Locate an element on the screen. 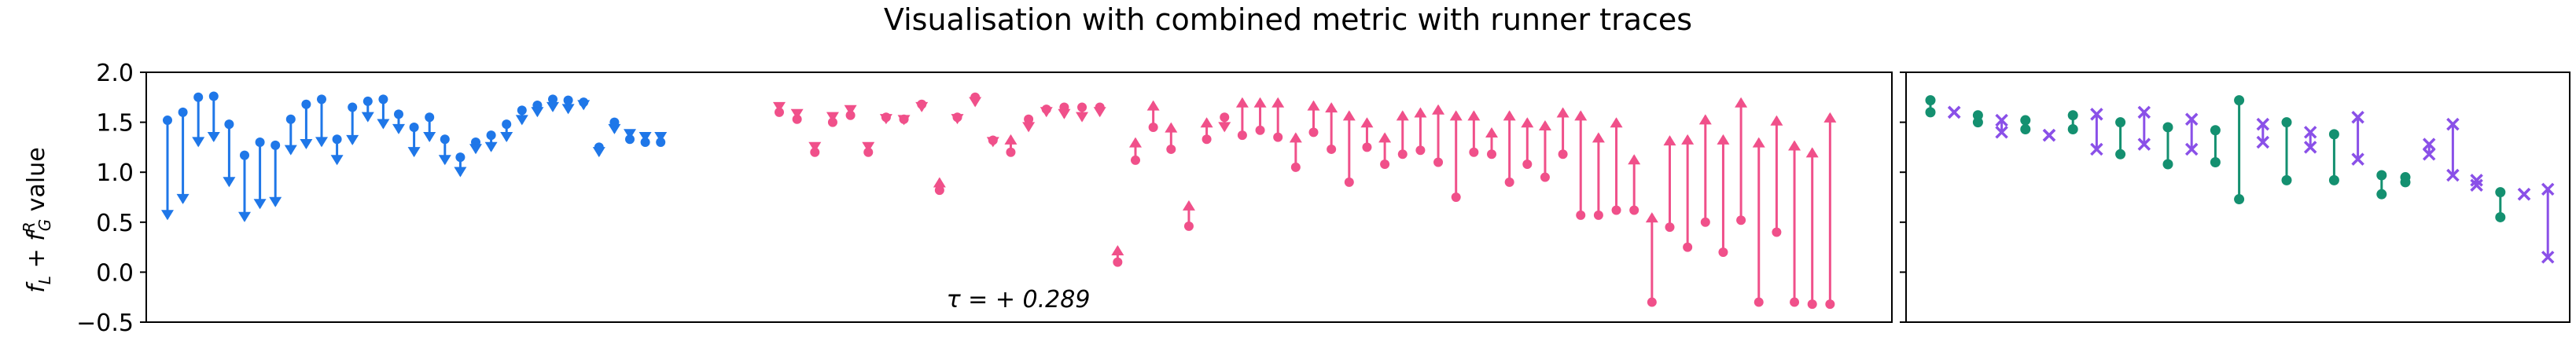 The image size is (2576, 352). right-panel-marks is located at coordinates (2240, 179).